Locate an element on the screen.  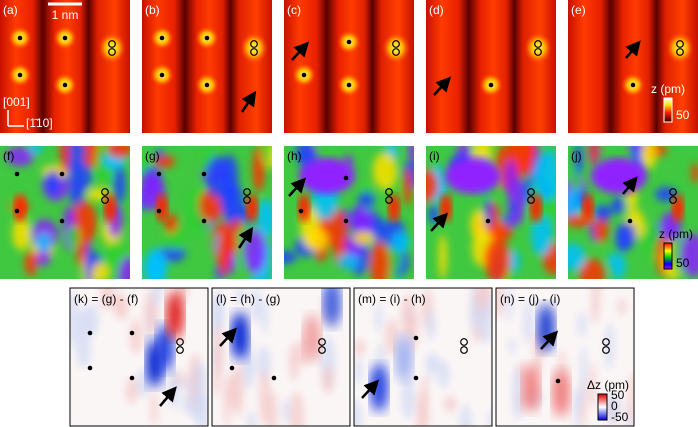
stm-panel: (j) is located at coordinates (633, 212).